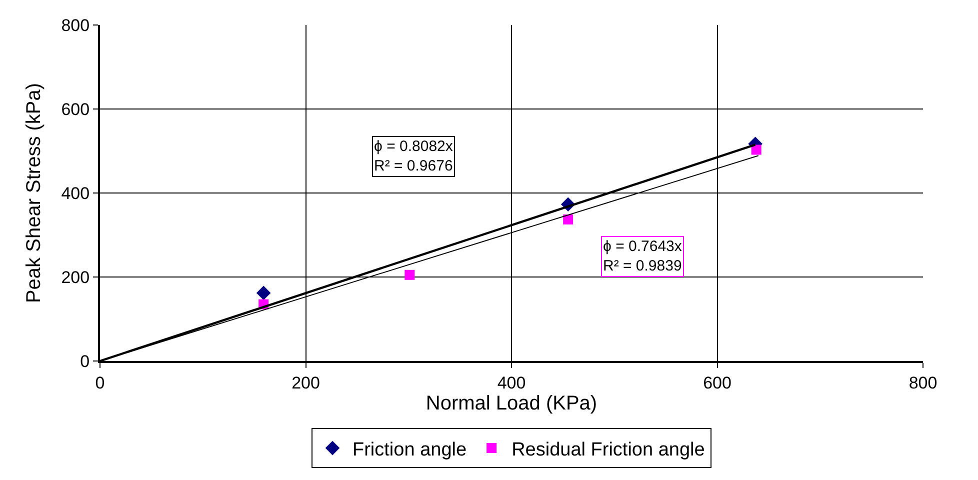 The height and width of the screenshot is (480, 978). Describe the element at coordinates (642, 256) in the screenshot. I see `annotation: ϕ = 0.7643x R² = 0.9839` at that location.